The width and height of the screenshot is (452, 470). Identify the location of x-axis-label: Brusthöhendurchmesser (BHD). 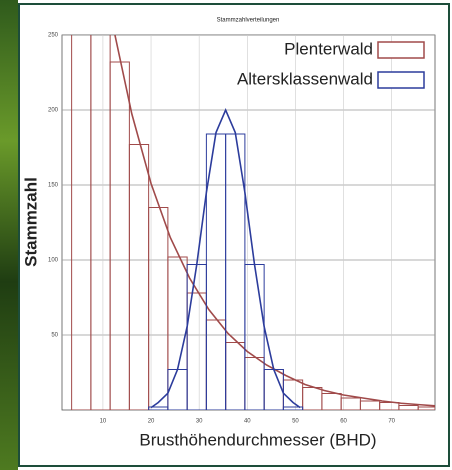
(257, 439).